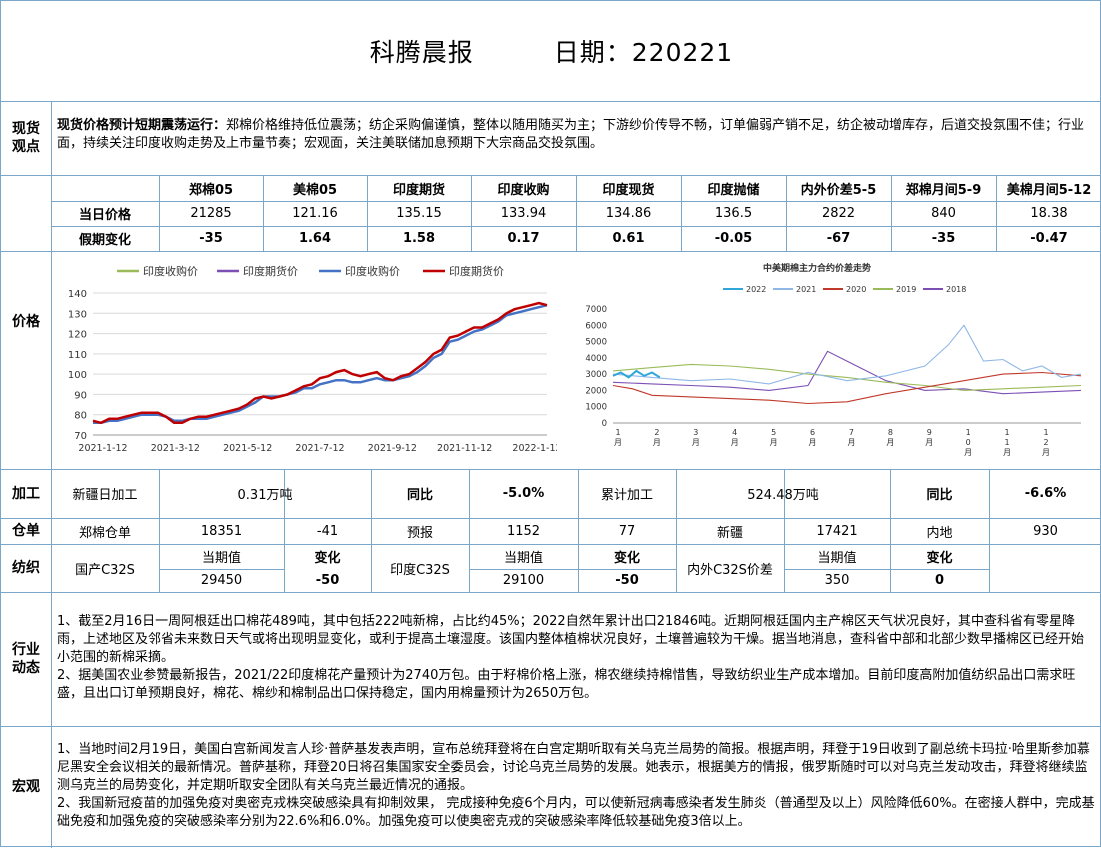 The width and height of the screenshot is (1101, 848). Describe the element at coordinates (211, 213) in the screenshot. I see `today-price-value: 21285` at that location.